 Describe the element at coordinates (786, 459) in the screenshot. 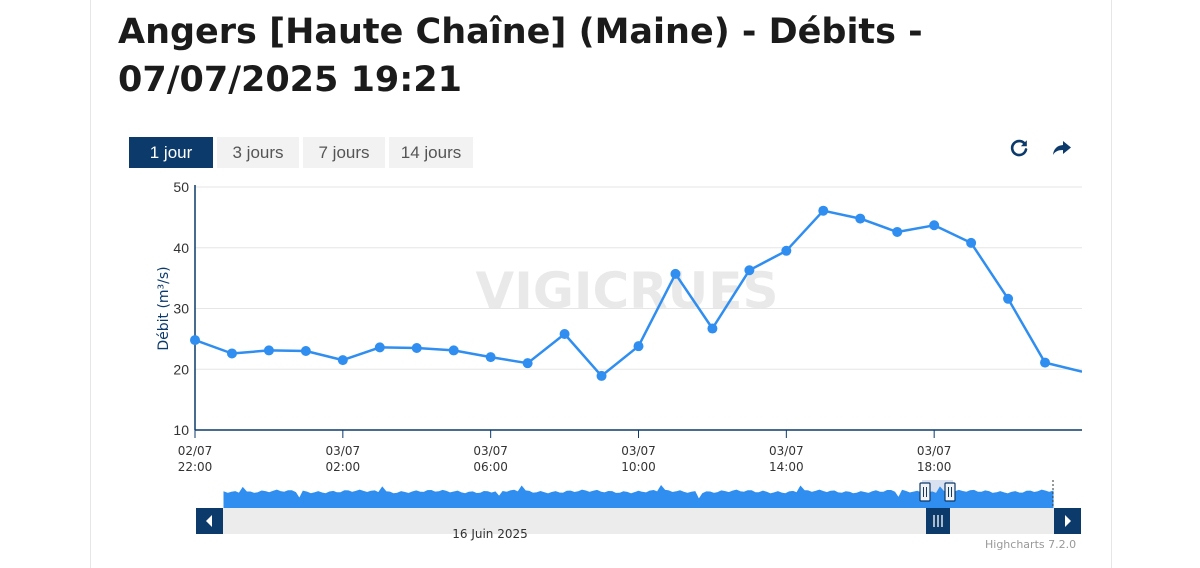

I see `x-tick-label: 03/07 14:00` at that location.